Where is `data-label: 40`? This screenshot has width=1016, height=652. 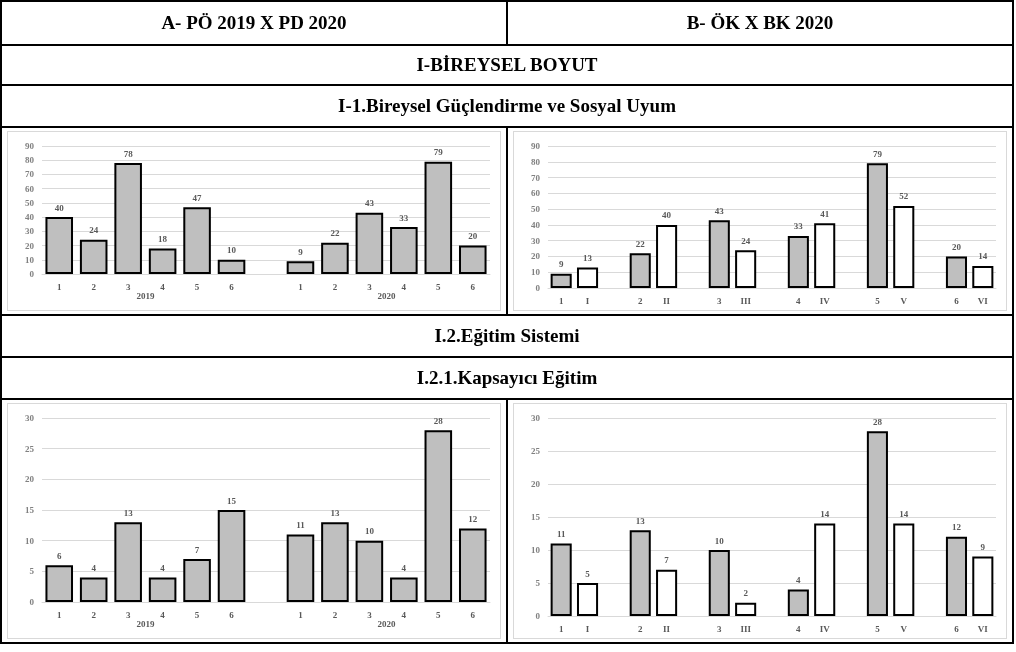
data-label: 40 is located at coordinates (59, 207).